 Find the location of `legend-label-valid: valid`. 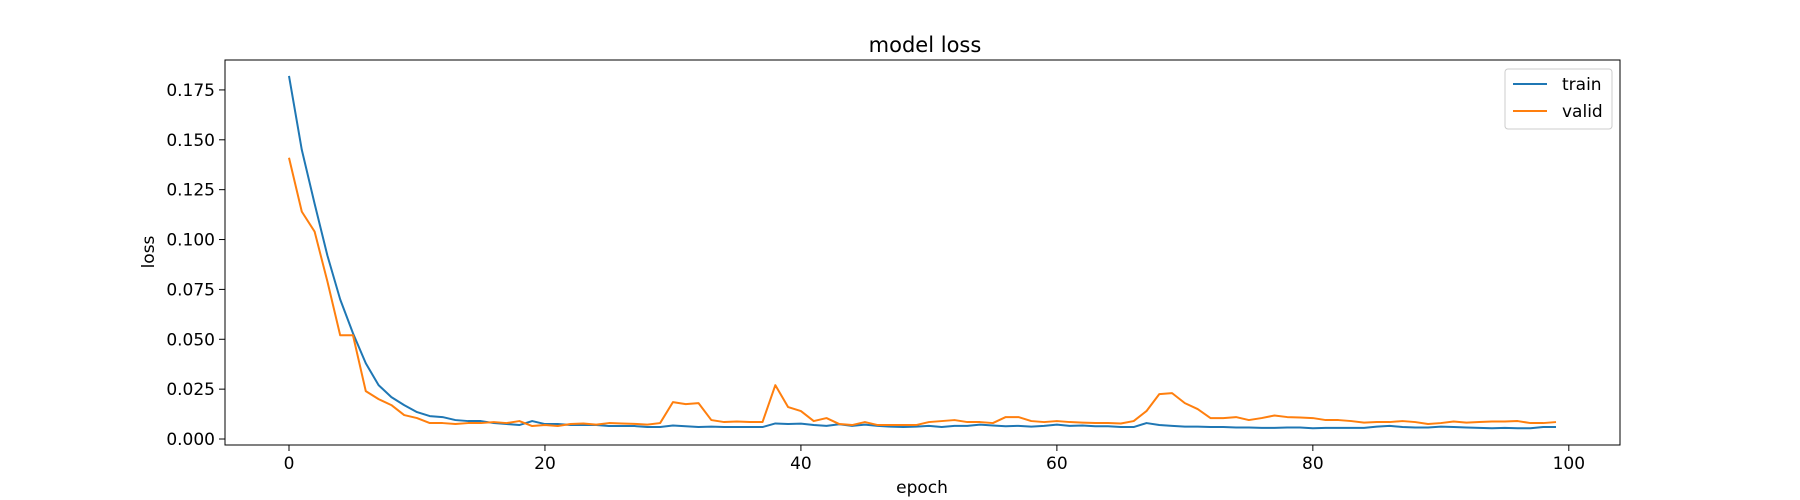

legend-label-valid: valid is located at coordinates (1582, 112).